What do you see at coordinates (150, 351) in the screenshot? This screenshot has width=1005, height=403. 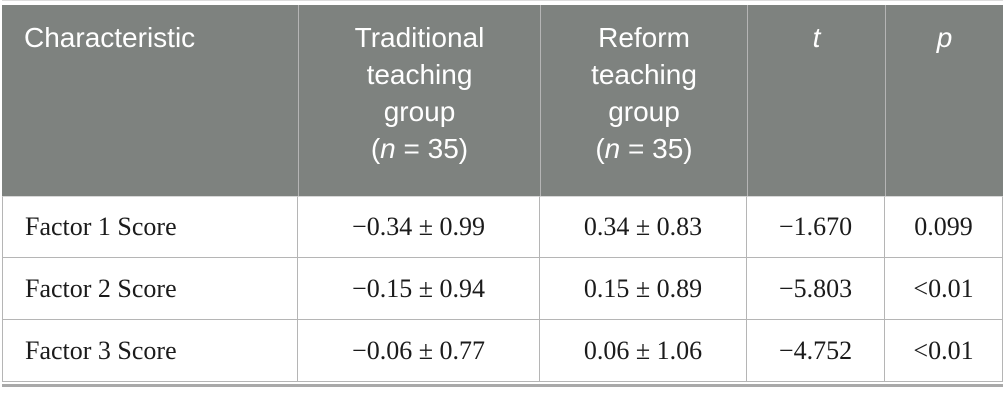 I see `cell-characteristic: Factor 3 Score` at bounding box center [150, 351].